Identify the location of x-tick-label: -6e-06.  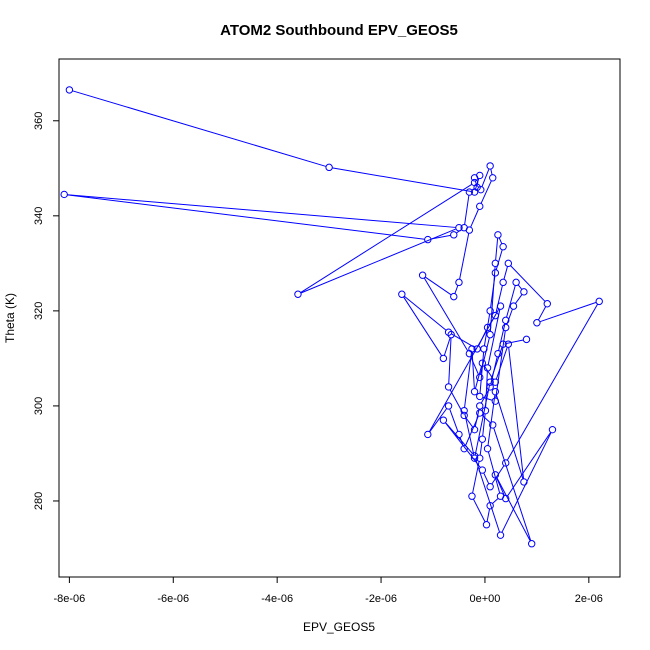
(173, 599).